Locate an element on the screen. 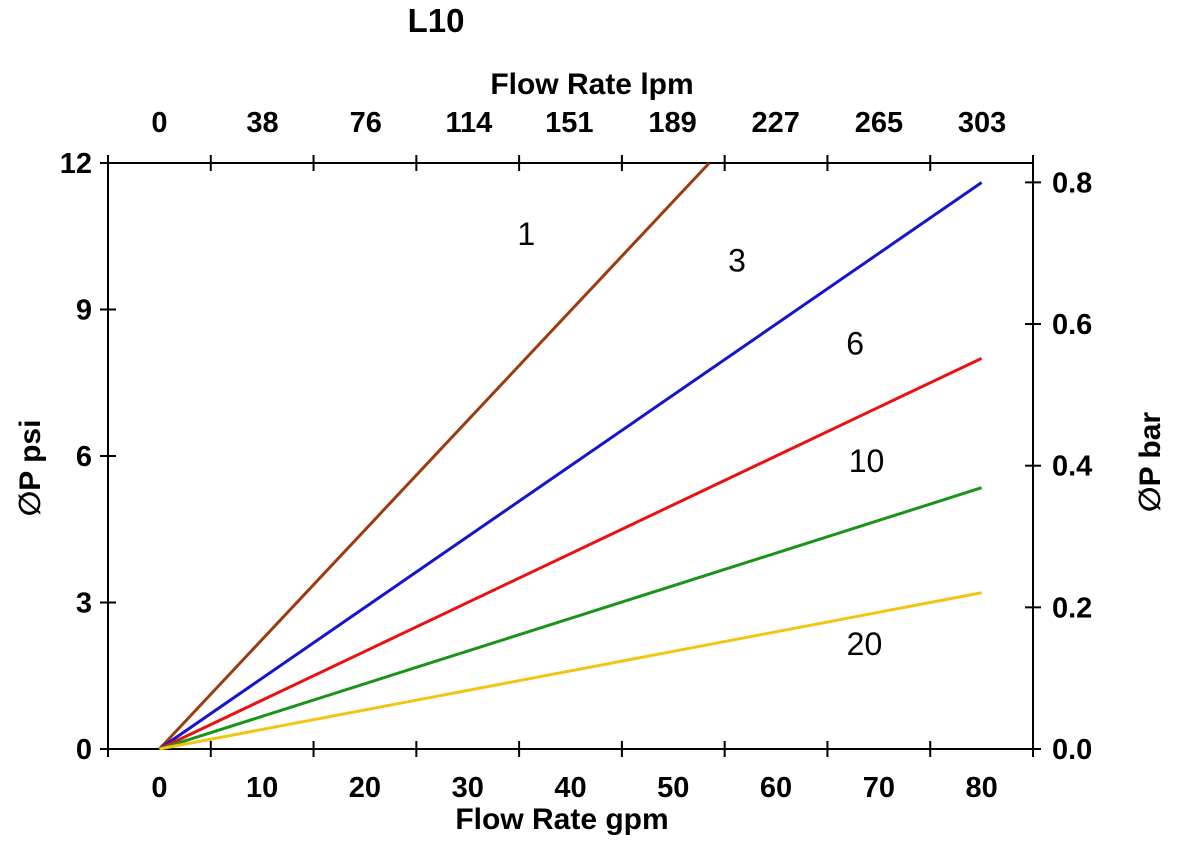 The width and height of the screenshot is (1194, 852). bottom-axis-label: Flow Rate gpm is located at coordinates (562, 819).